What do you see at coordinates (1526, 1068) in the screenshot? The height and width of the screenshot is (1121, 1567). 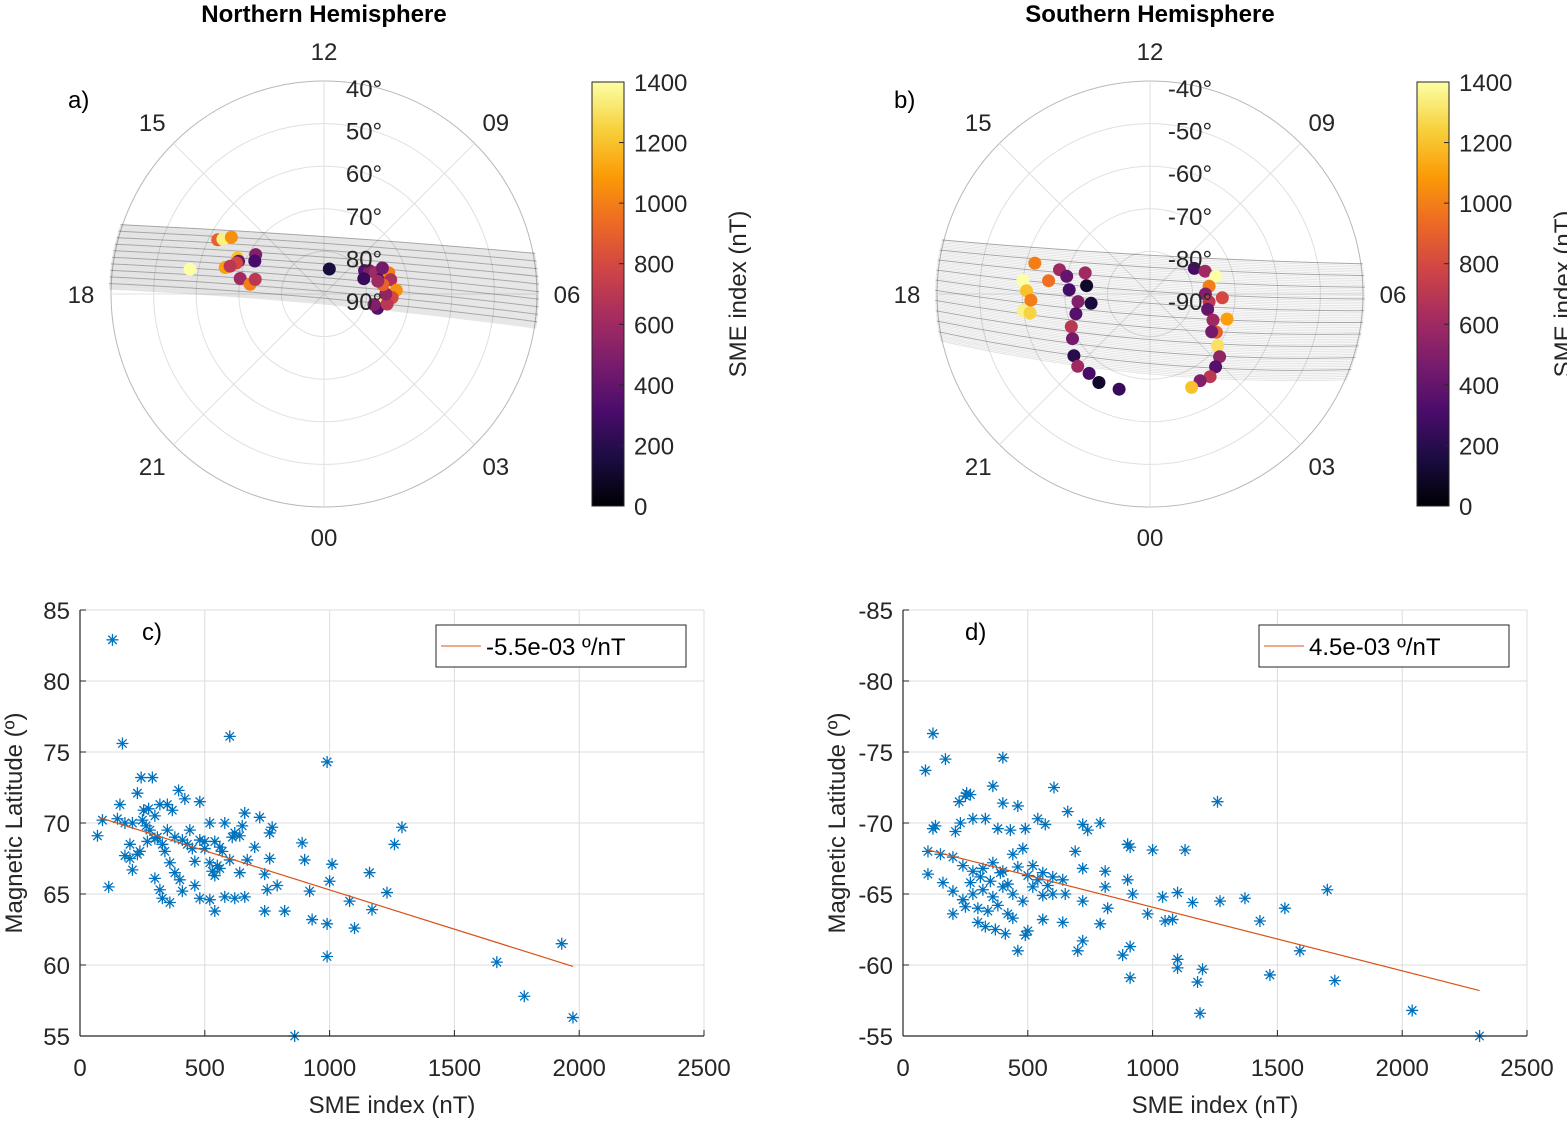 I see `x-tick-label: 2500` at bounding box center [1526, 1068].